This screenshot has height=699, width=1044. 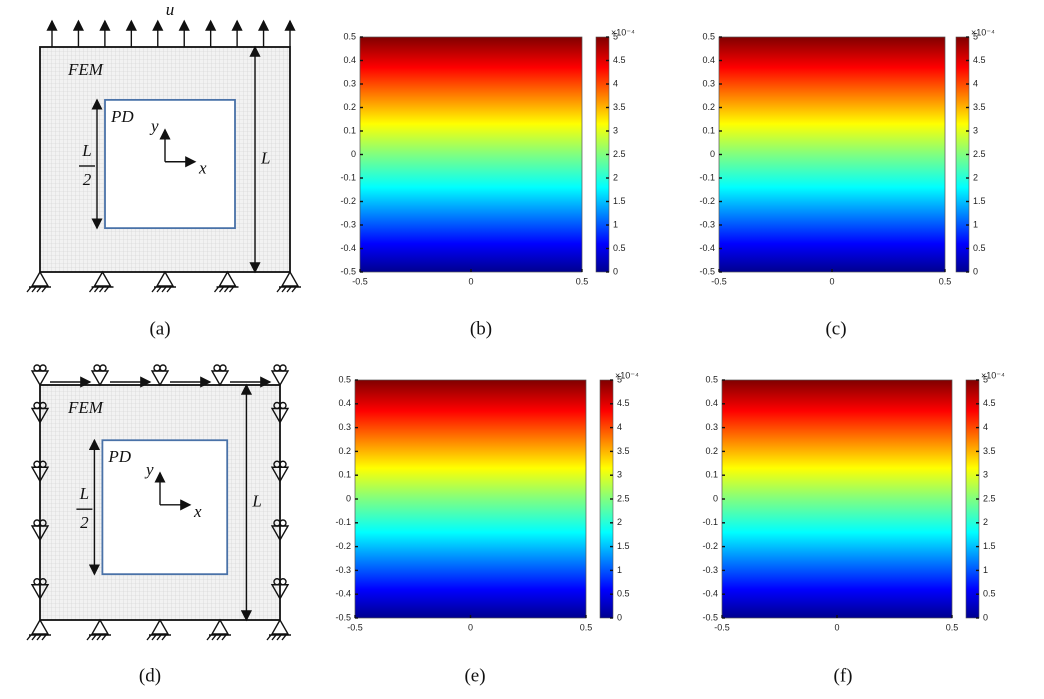 I want to click on caption: (b), so click(x=481, y=328).